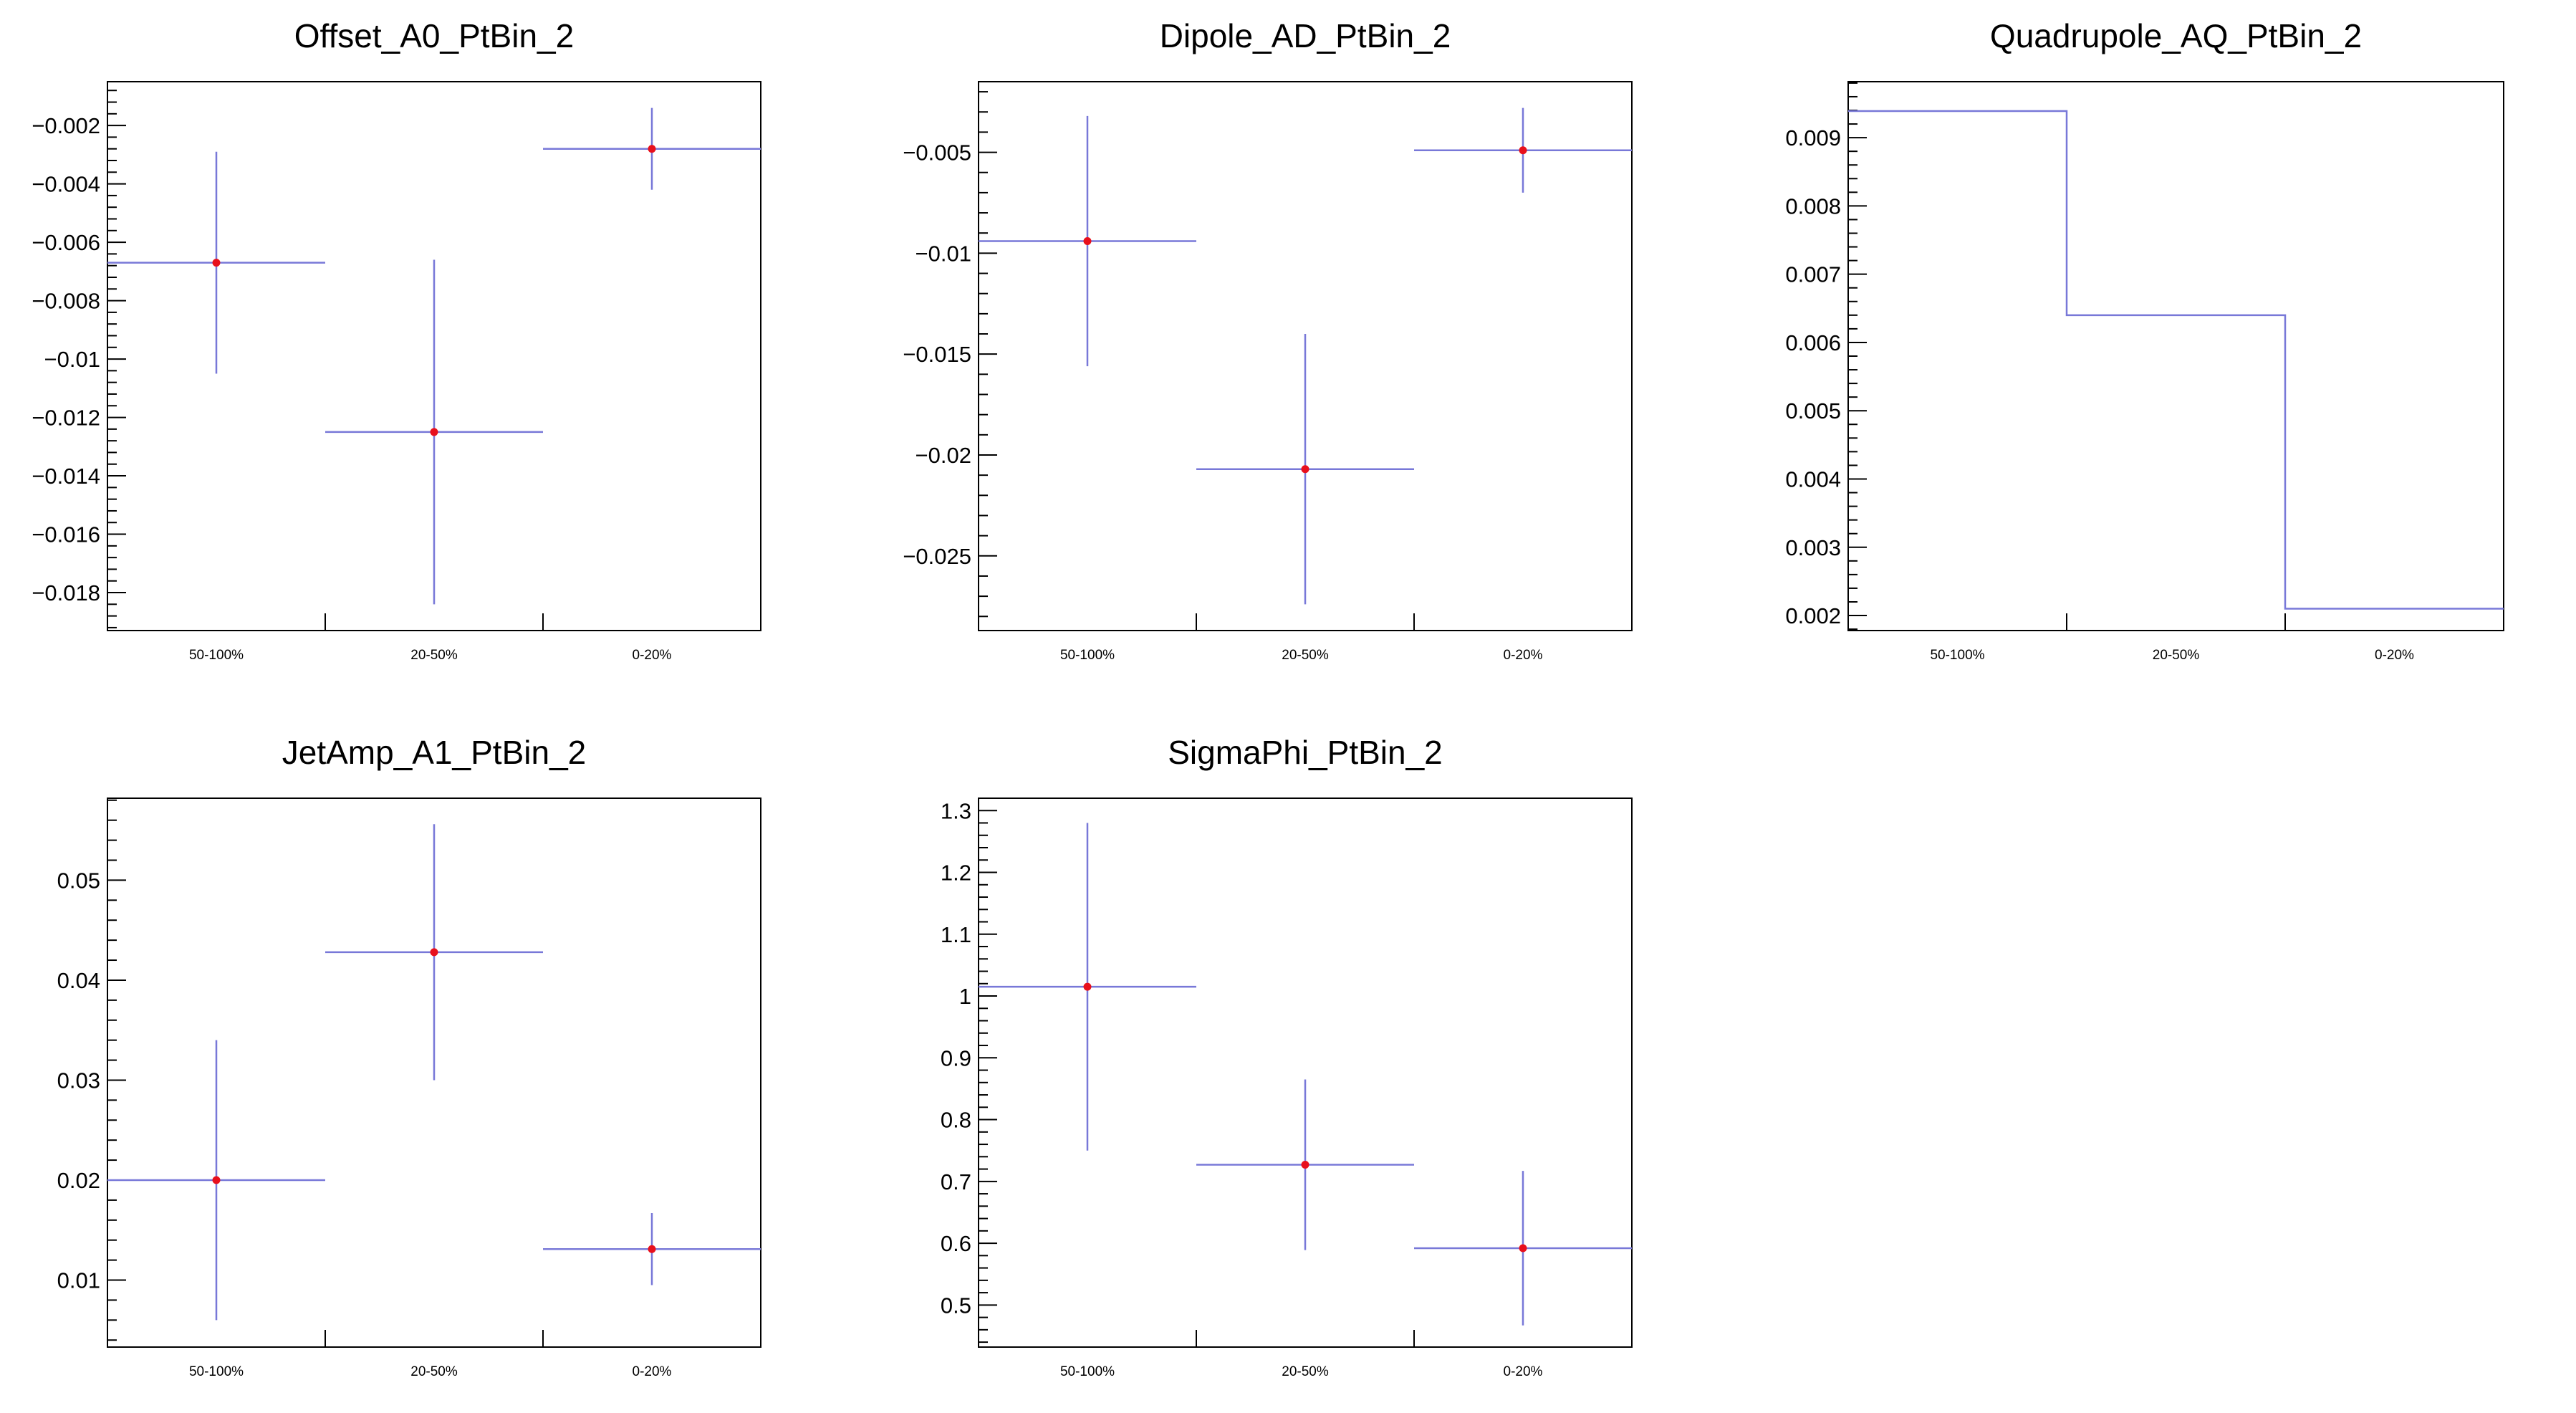 The width and height of the screenshot is (2576, 1413). Describe the element at coordinates (434, 35) in the screenshot. I see `chart-title: Offset_A0_PtBin_2` at that location.